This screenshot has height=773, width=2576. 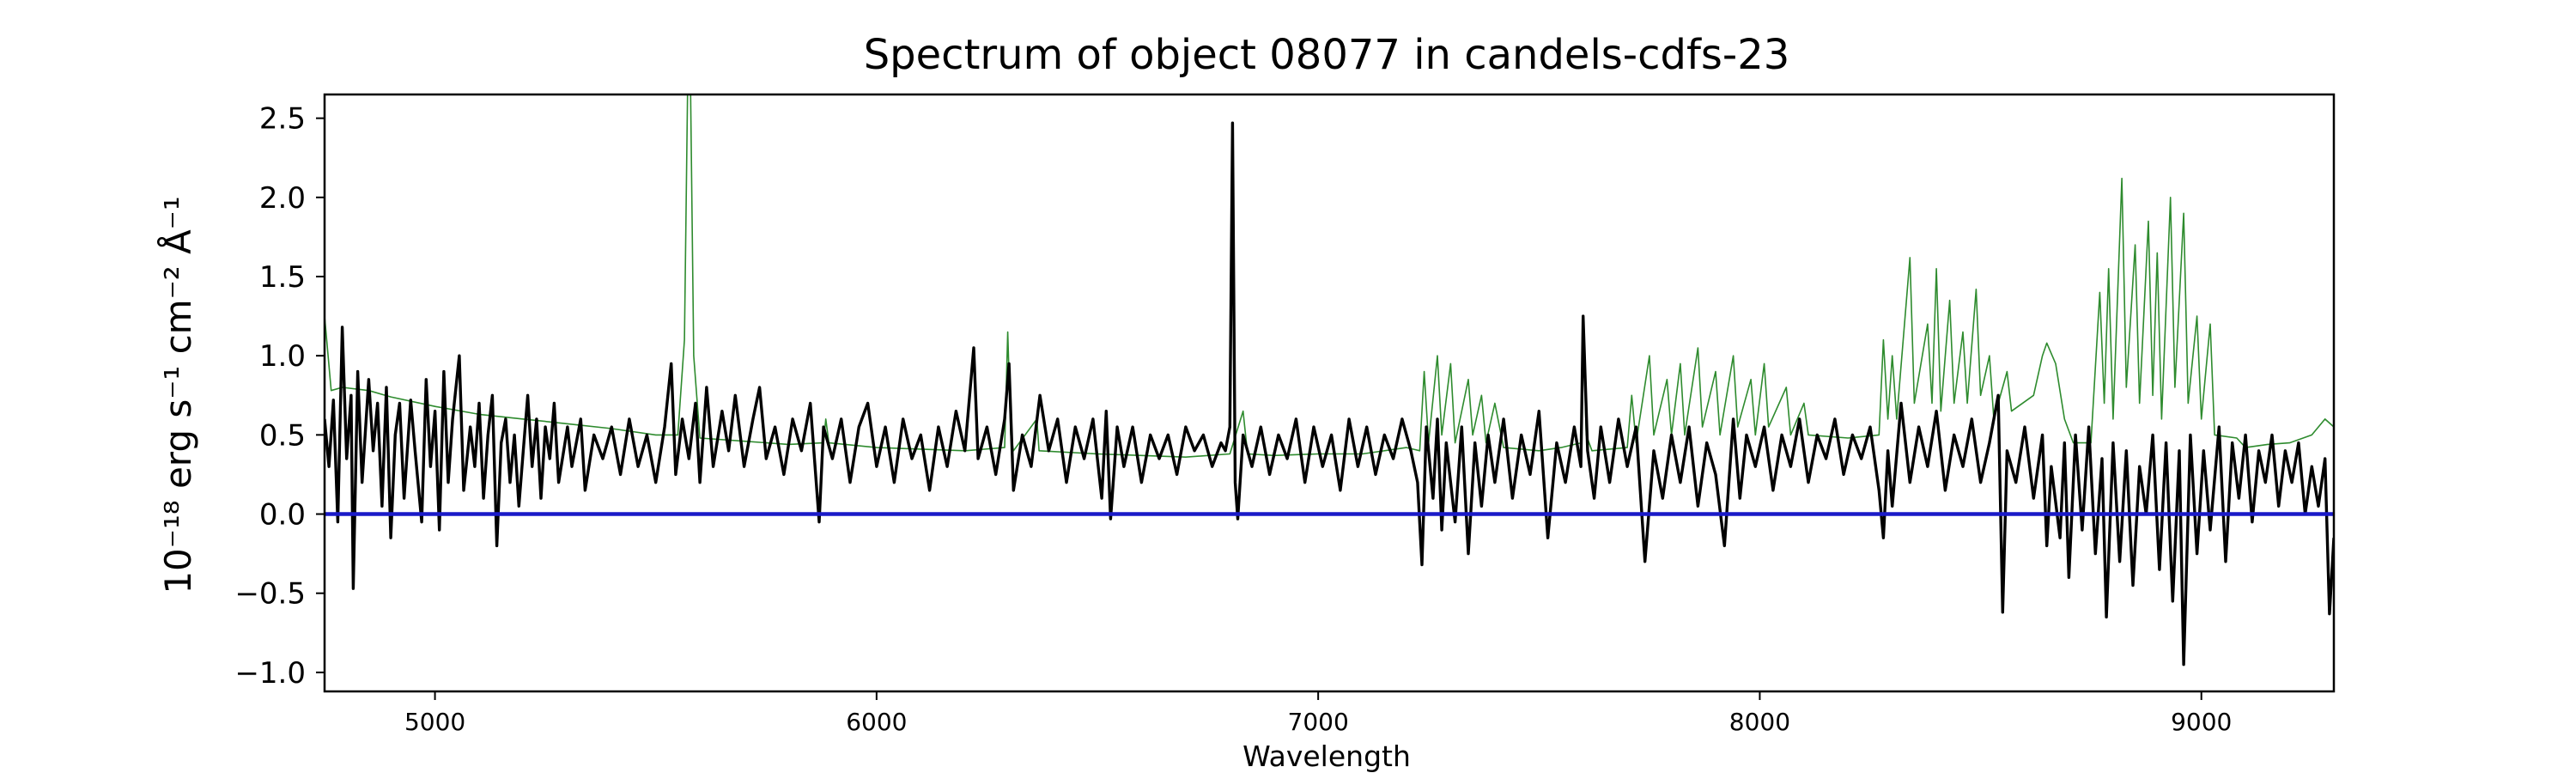 I want to click on x-tick-label: 9000, so click(x=2201, y=722).